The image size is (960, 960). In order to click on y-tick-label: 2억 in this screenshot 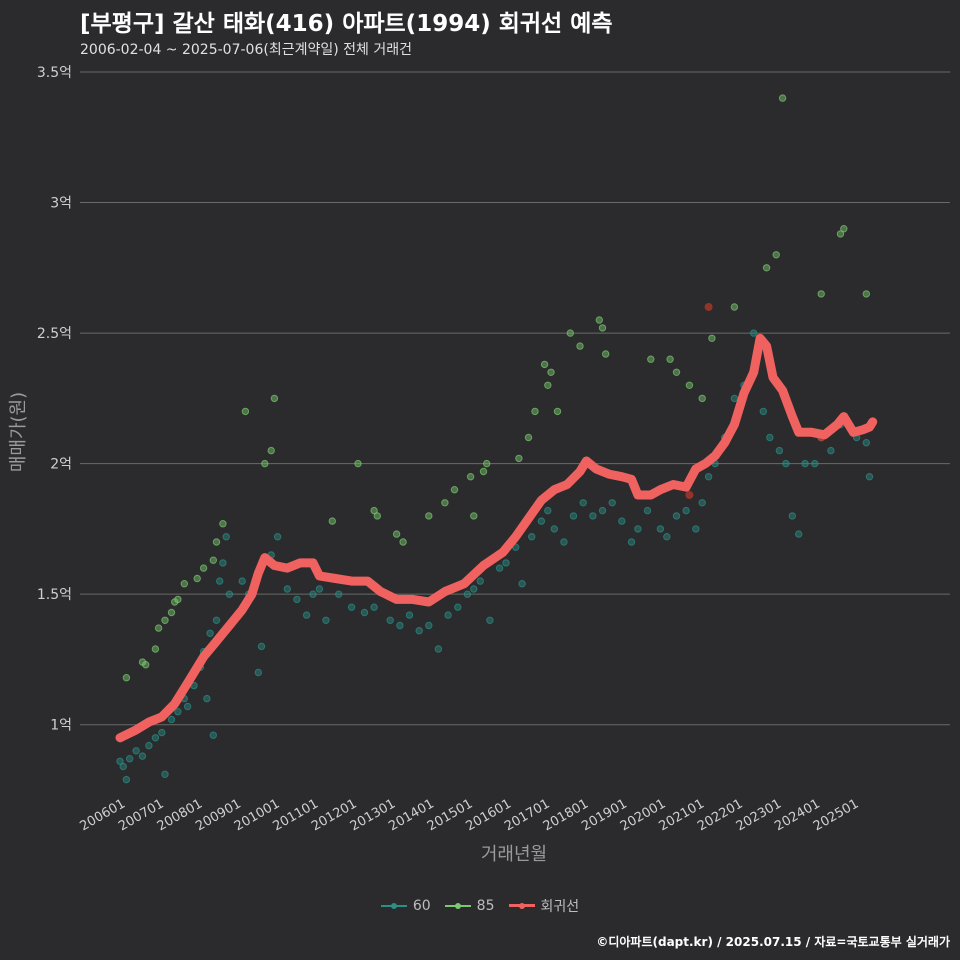, I will do `click(61, 465)`.